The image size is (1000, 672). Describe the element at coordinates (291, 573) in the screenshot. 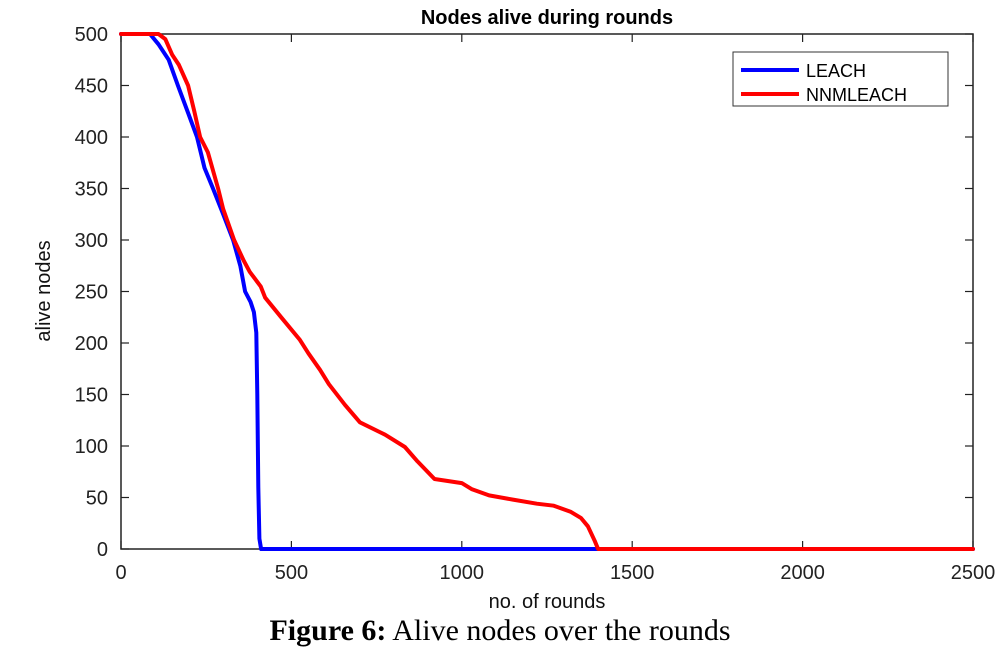

I see `x-tick-label: 500` at that location.